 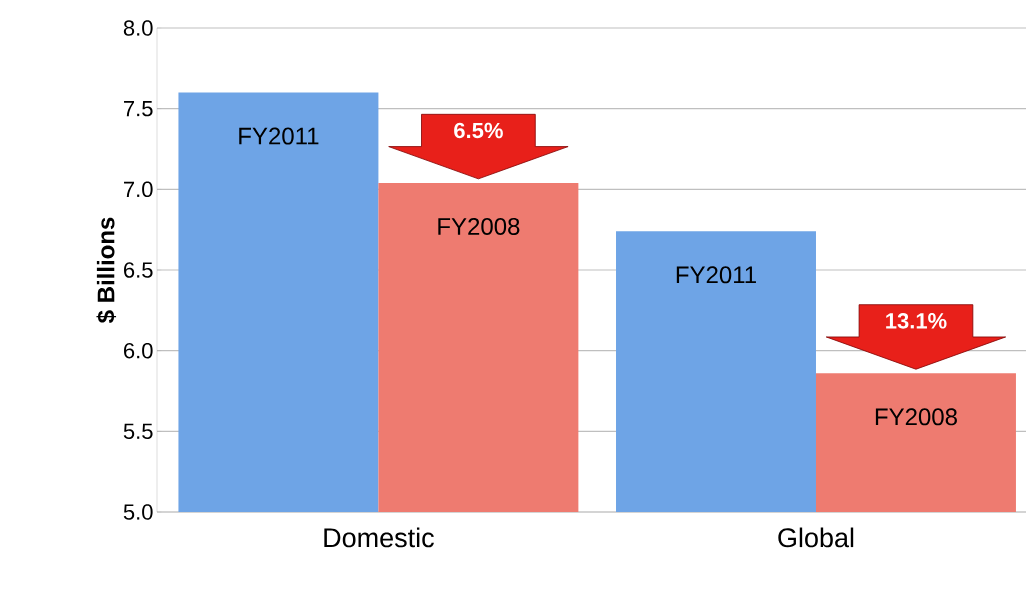 I want to click on text: FY2011, so click(x=279, y=136).